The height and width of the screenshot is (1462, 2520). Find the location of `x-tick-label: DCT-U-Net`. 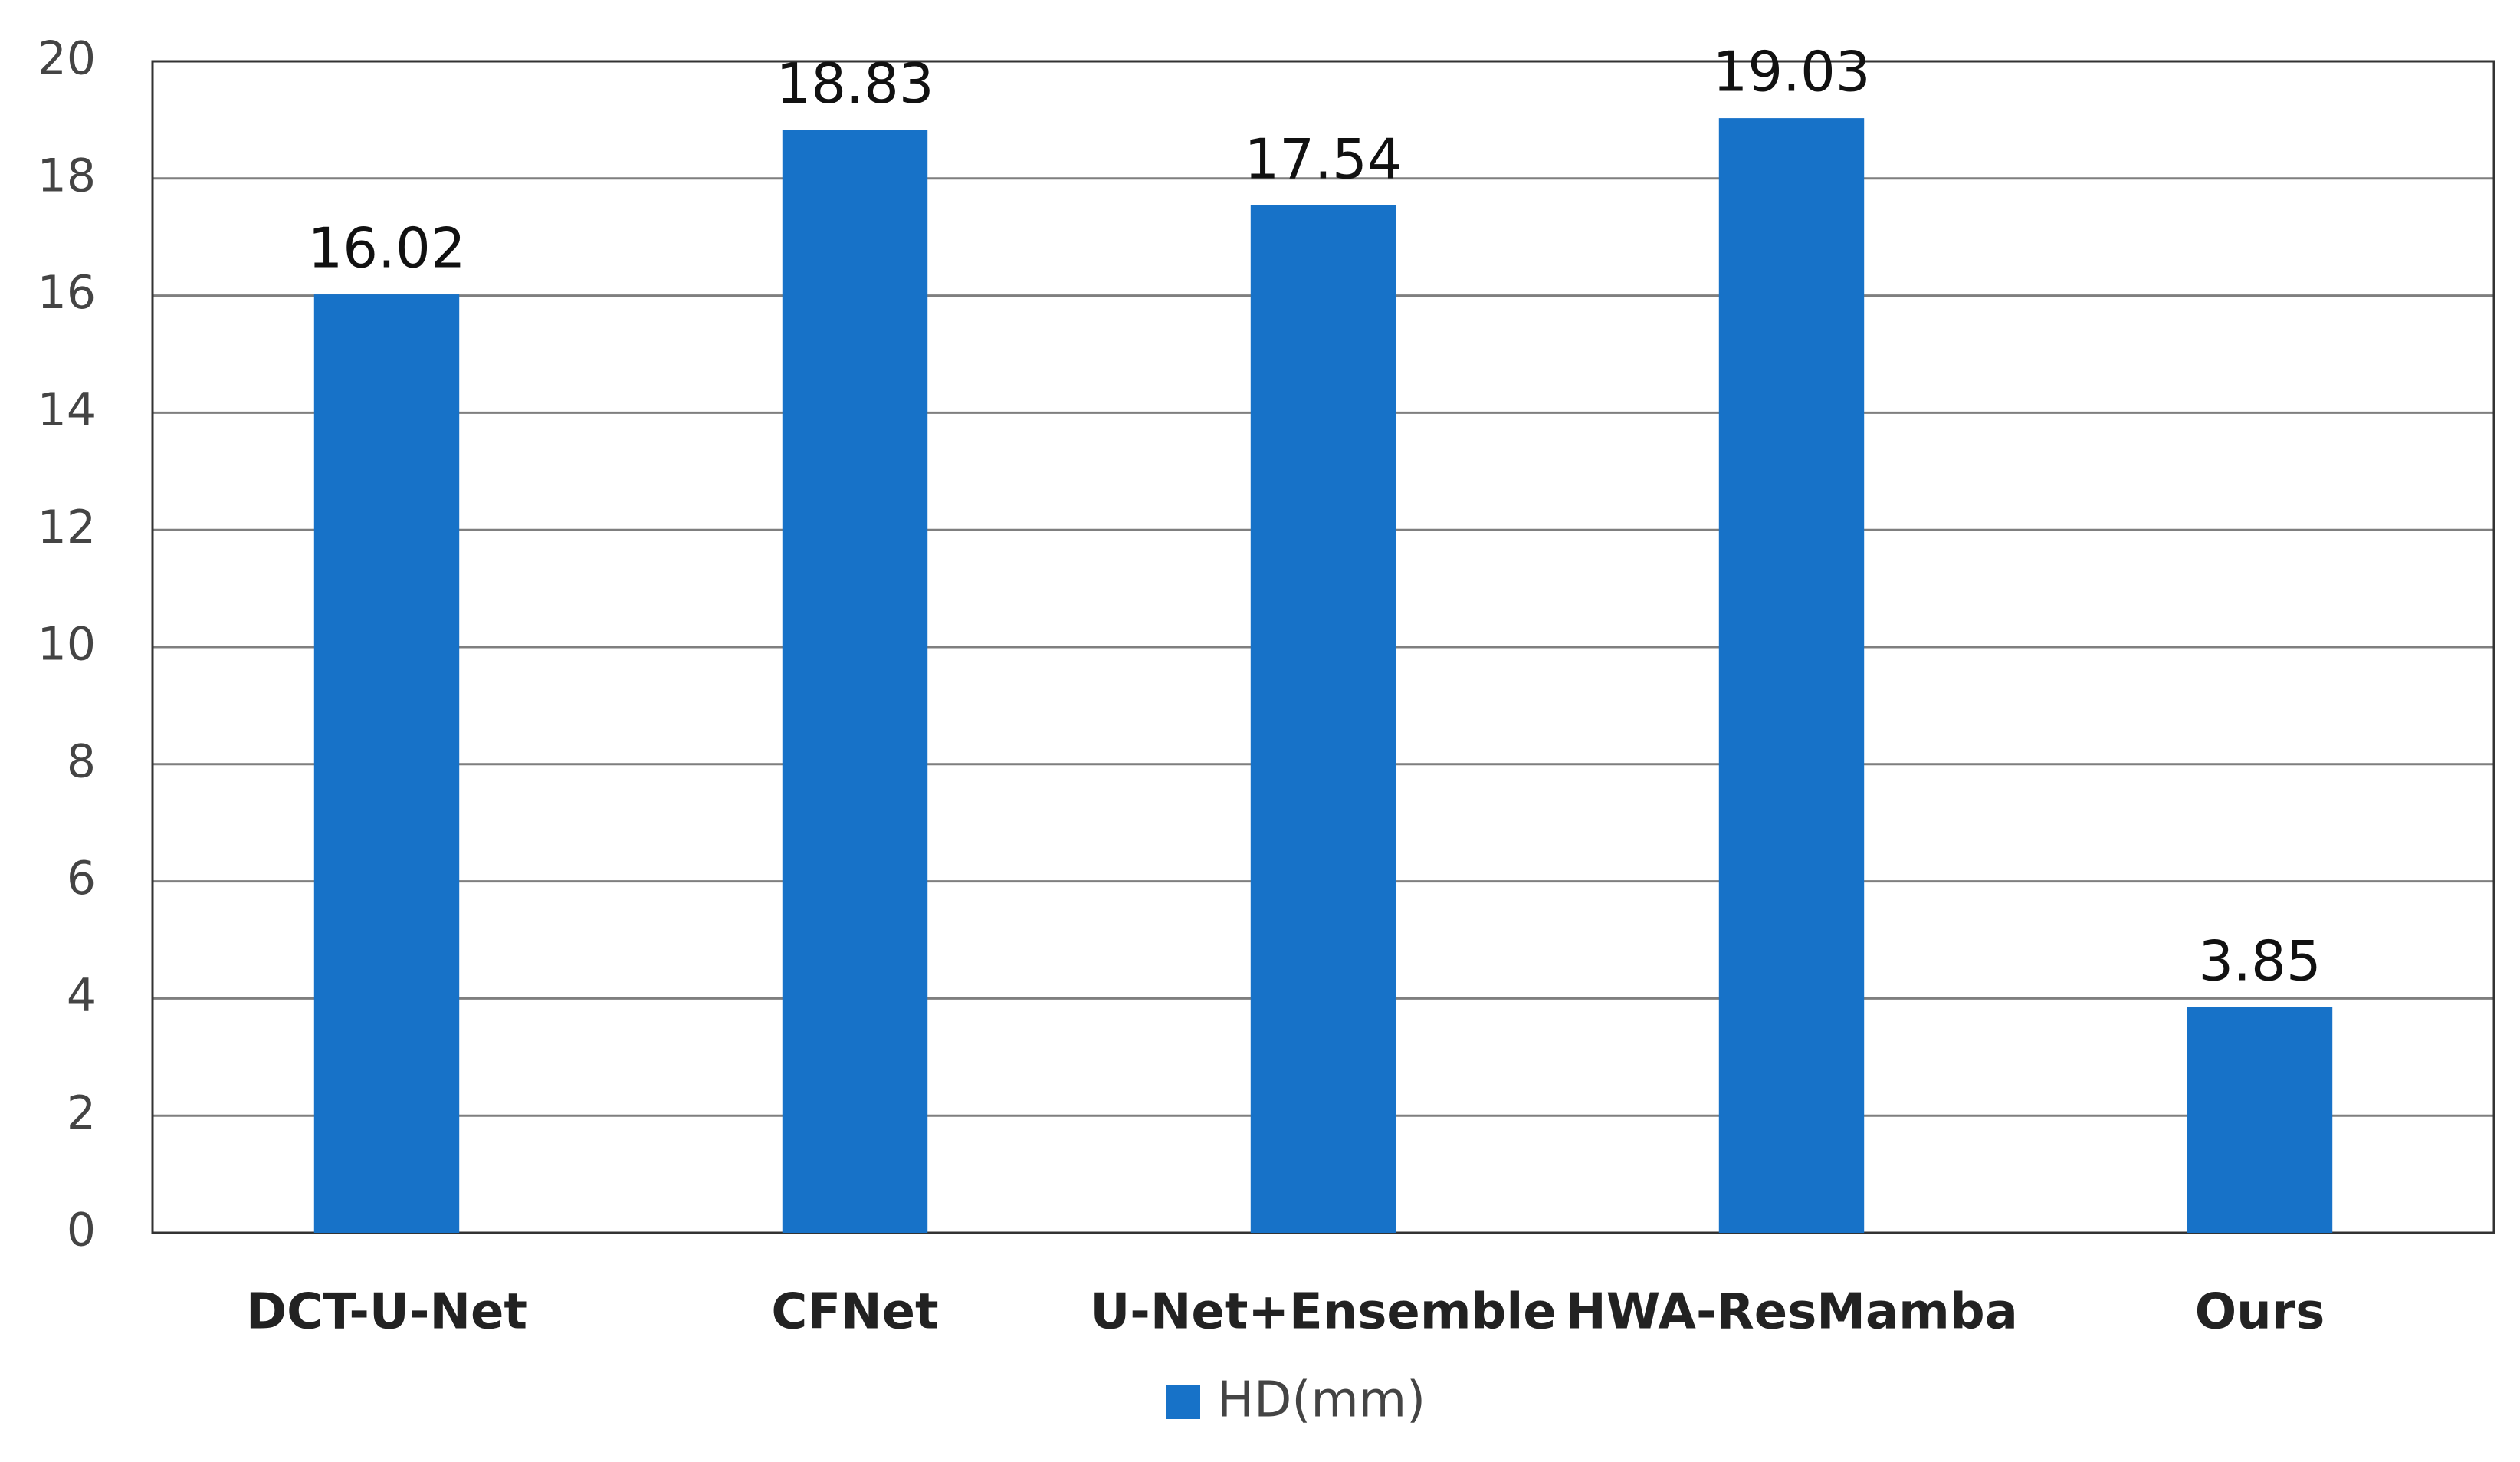

x-tick-label: DCT-U-Net is located at coordinates (386, 1312).